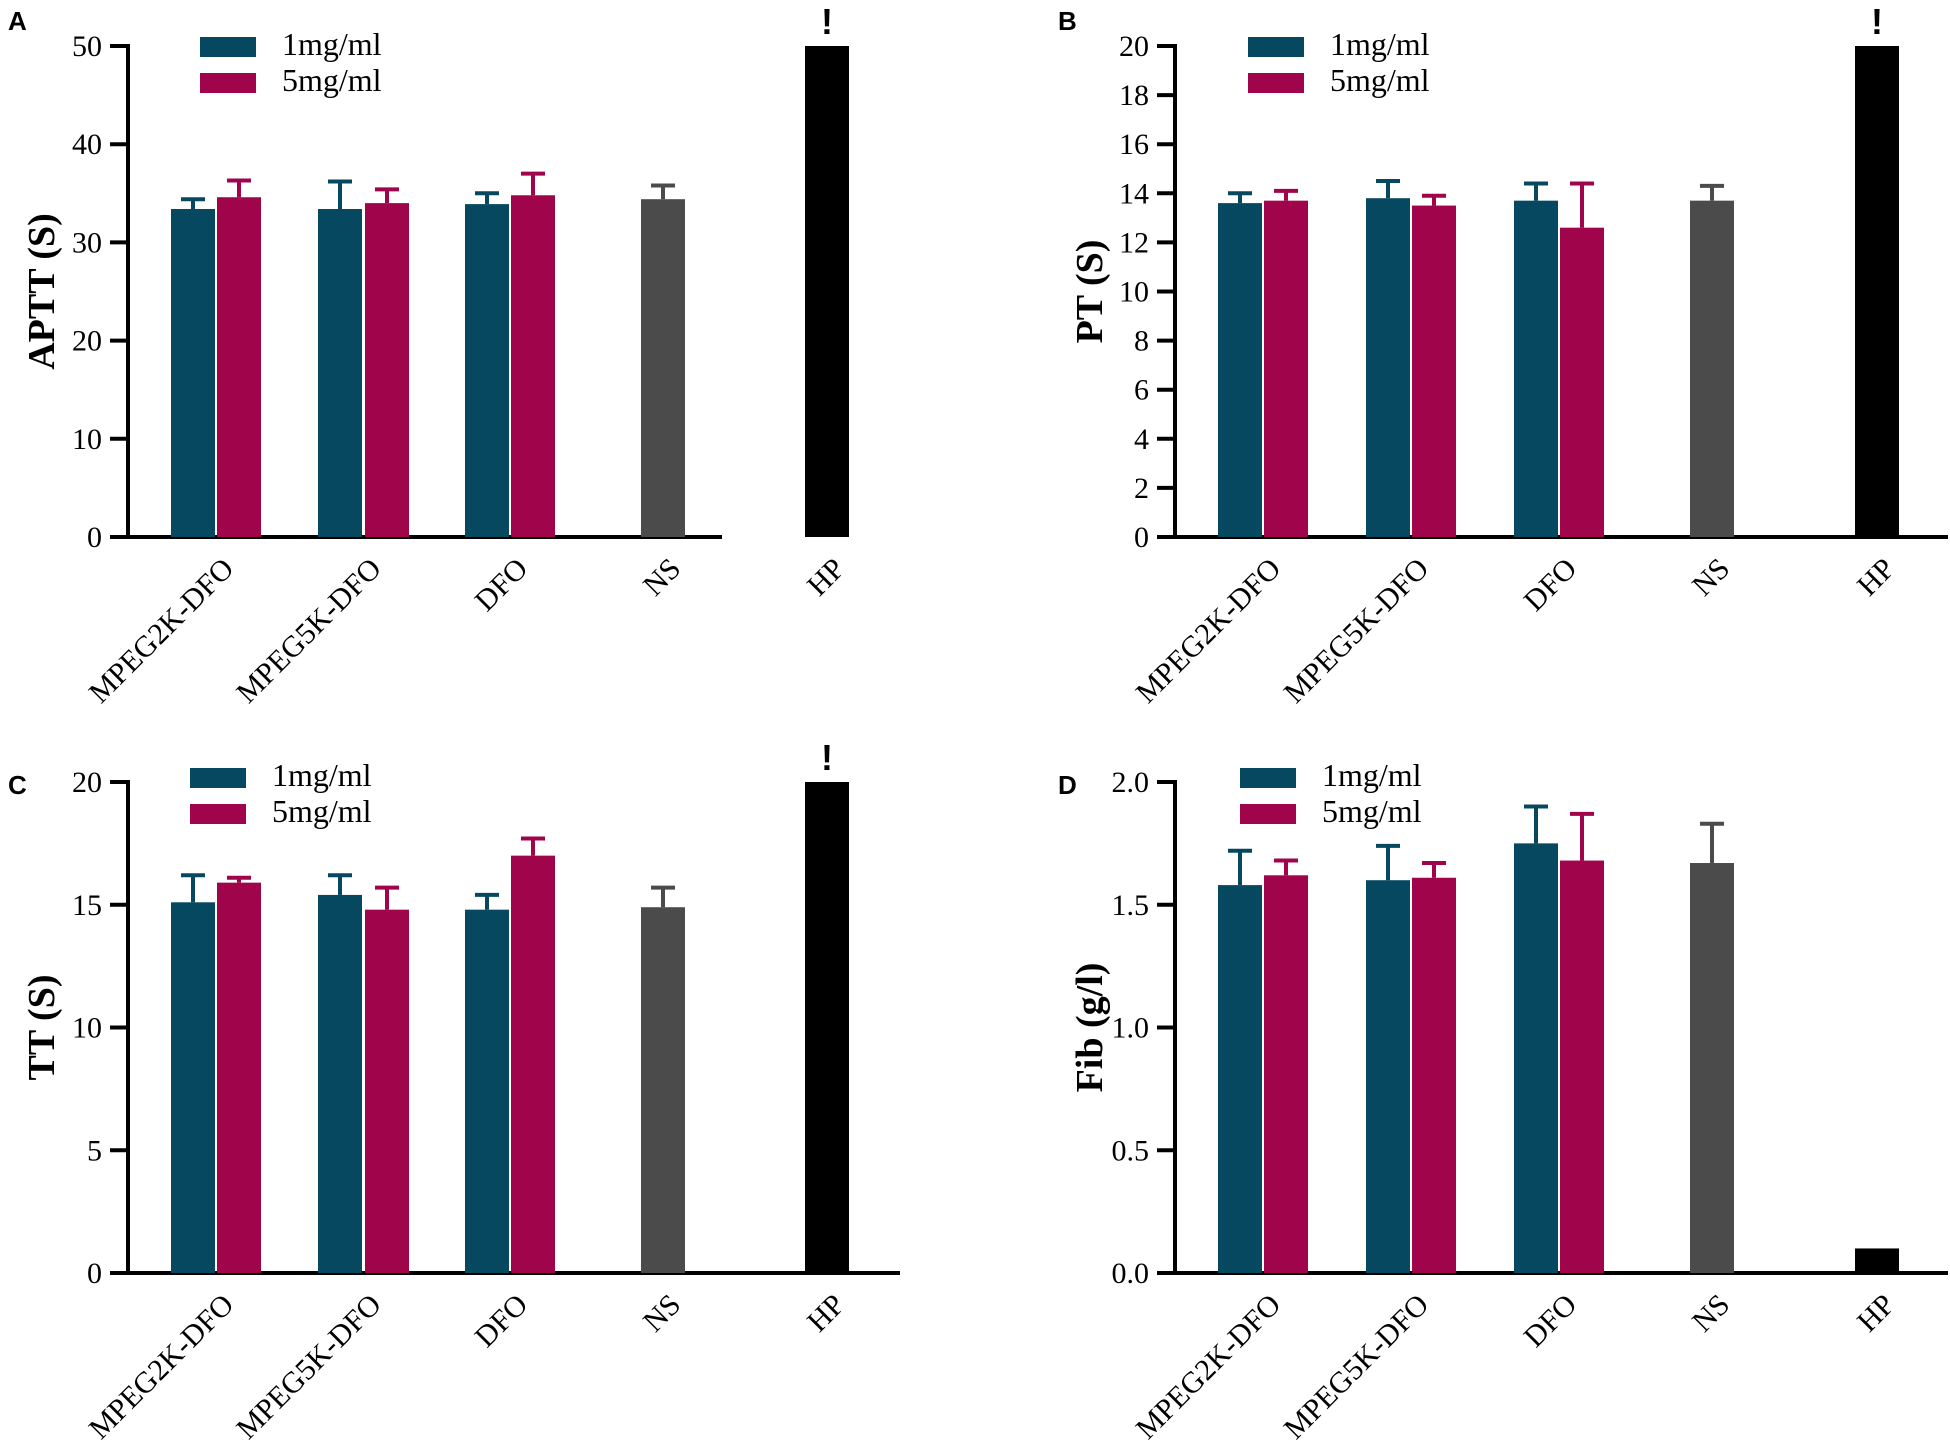 This screenshot has width=1950, height=1451. Describe the element at coordinates (87, 242) in the screenshot. I see `y-tick-label: 30` at that location.